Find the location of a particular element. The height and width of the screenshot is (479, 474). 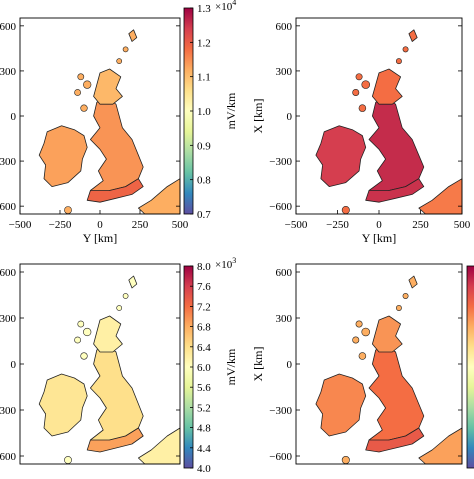

colorbar-tick-label: 0.7 is located at coordinates (204, 215).